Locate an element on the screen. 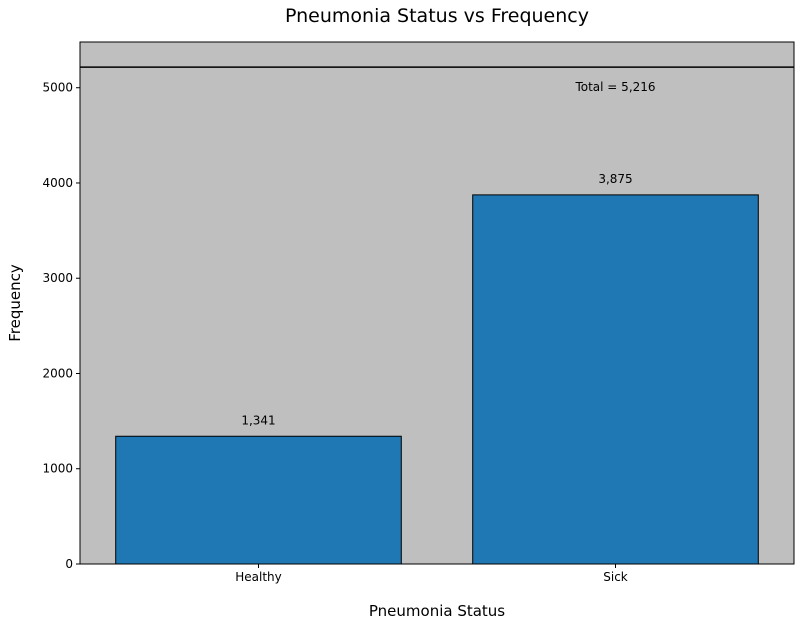  y-tick-label: 3000 is located at coordinates (57, 278).